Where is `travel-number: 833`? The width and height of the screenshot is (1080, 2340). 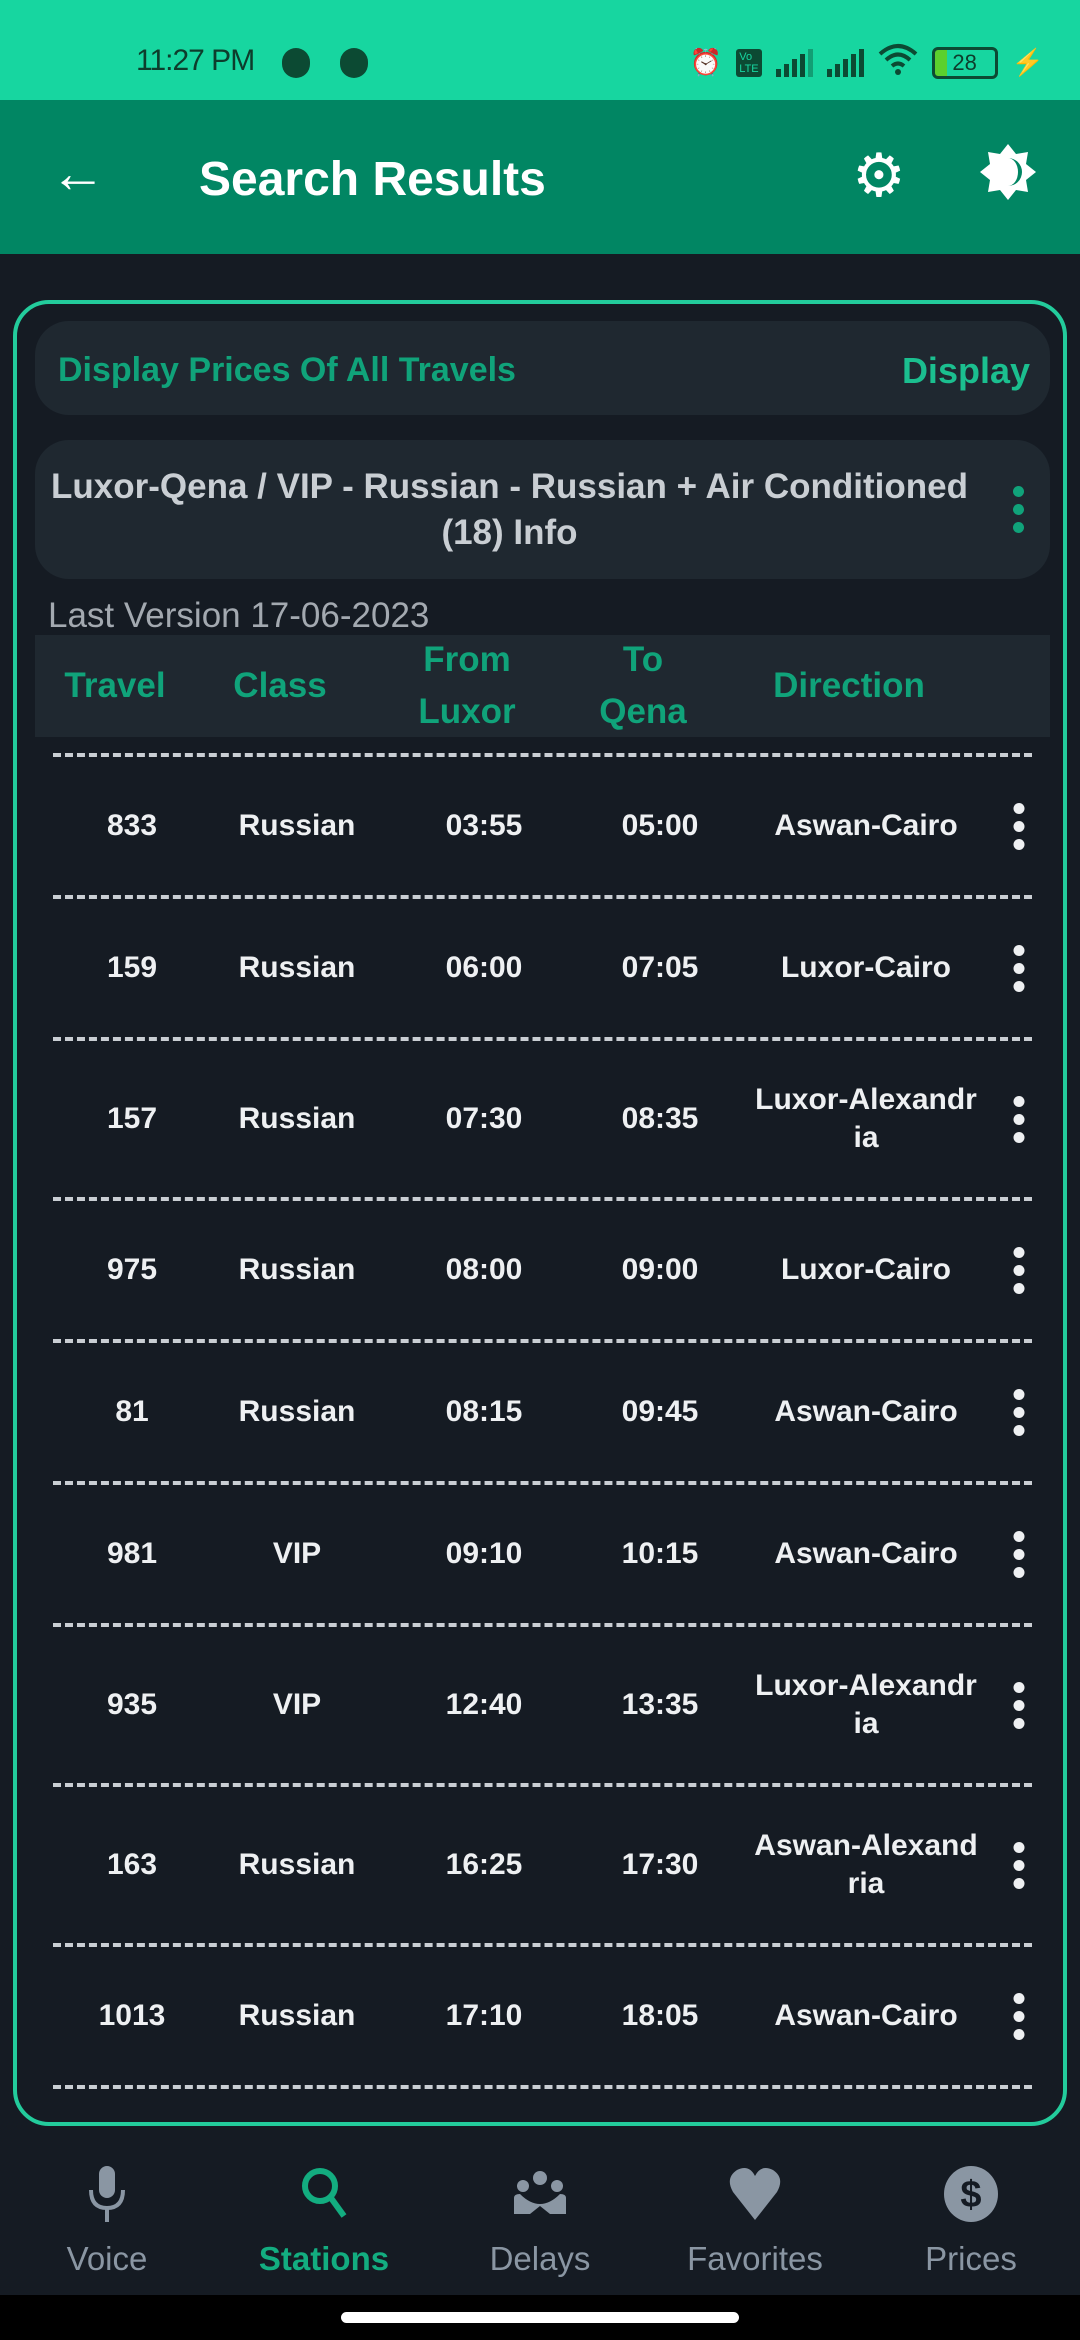 travel-number: 833 is located at coordinates (132, 825).